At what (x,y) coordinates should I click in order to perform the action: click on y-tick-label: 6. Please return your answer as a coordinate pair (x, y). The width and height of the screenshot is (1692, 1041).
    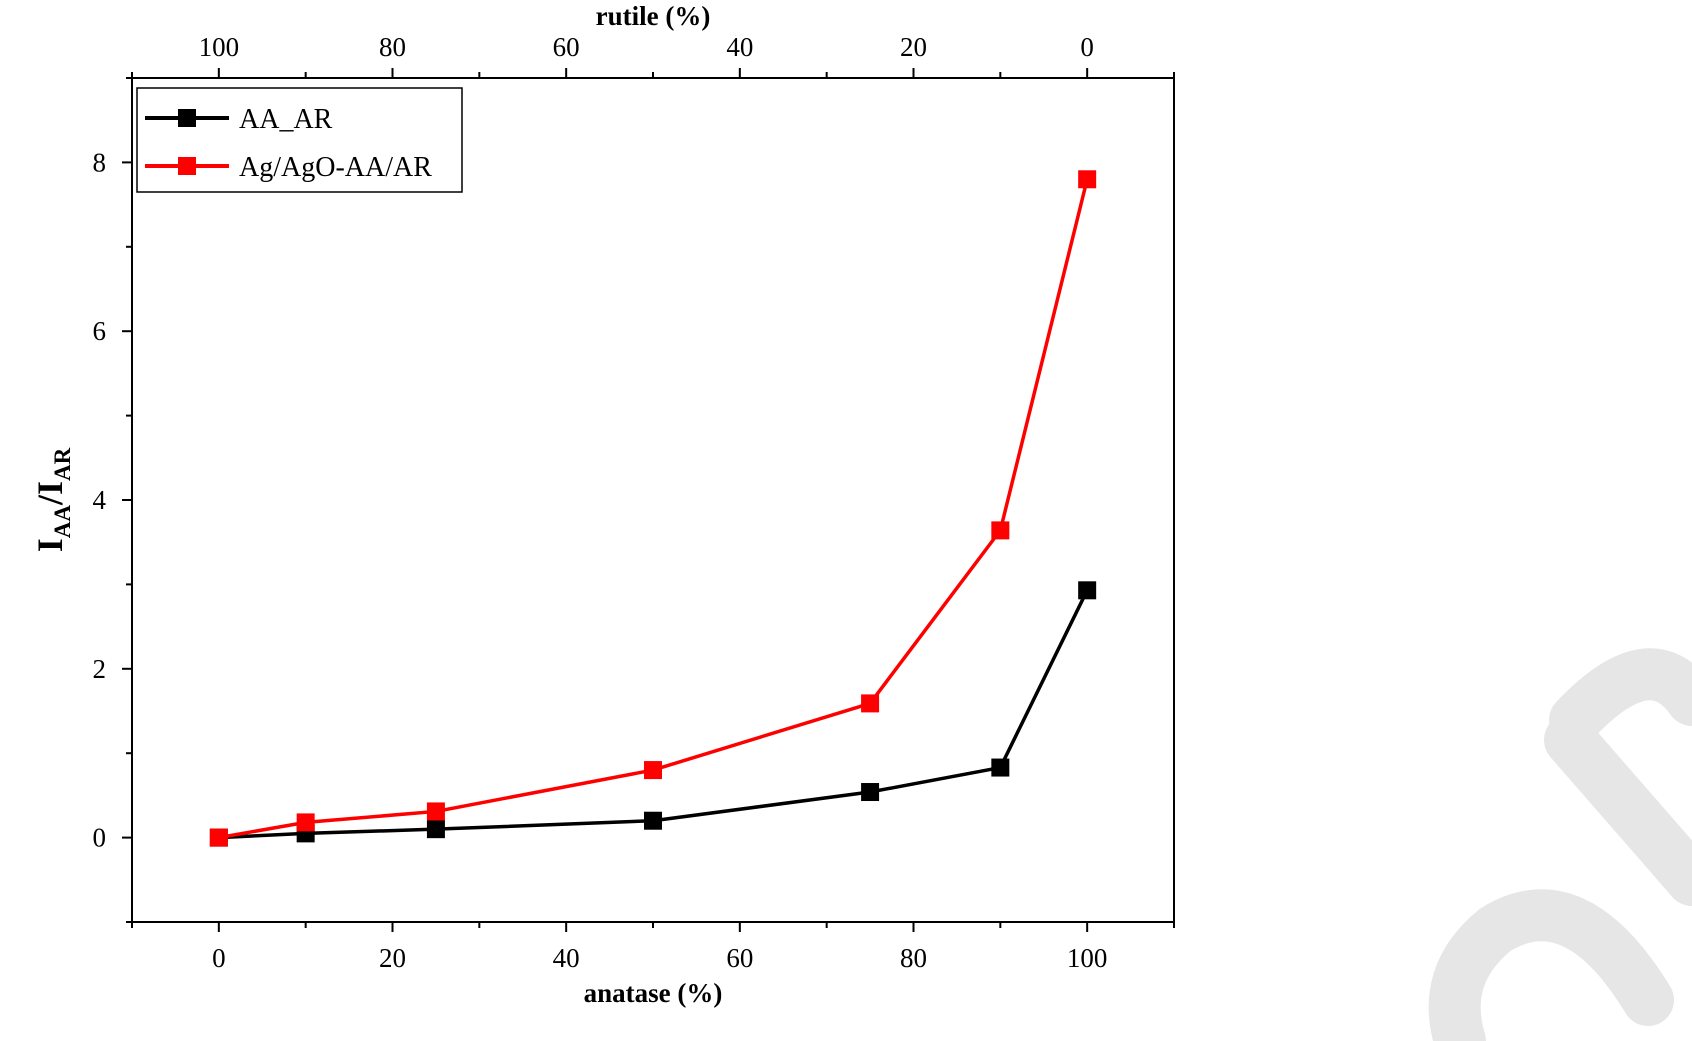
    Looking at the image, I should click on (100, 331).